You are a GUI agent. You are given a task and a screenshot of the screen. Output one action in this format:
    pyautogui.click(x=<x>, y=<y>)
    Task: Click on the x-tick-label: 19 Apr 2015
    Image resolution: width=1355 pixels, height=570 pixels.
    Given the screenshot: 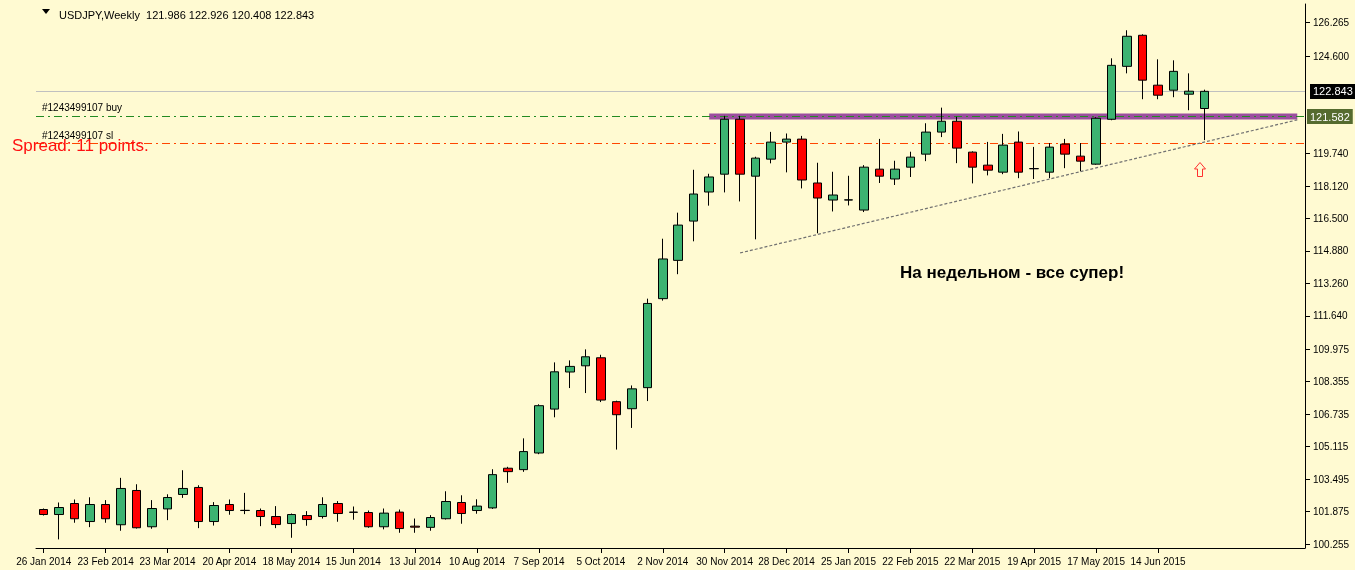 What is the action you would take?
    pyautogui.click(x=1034, y=561)
    